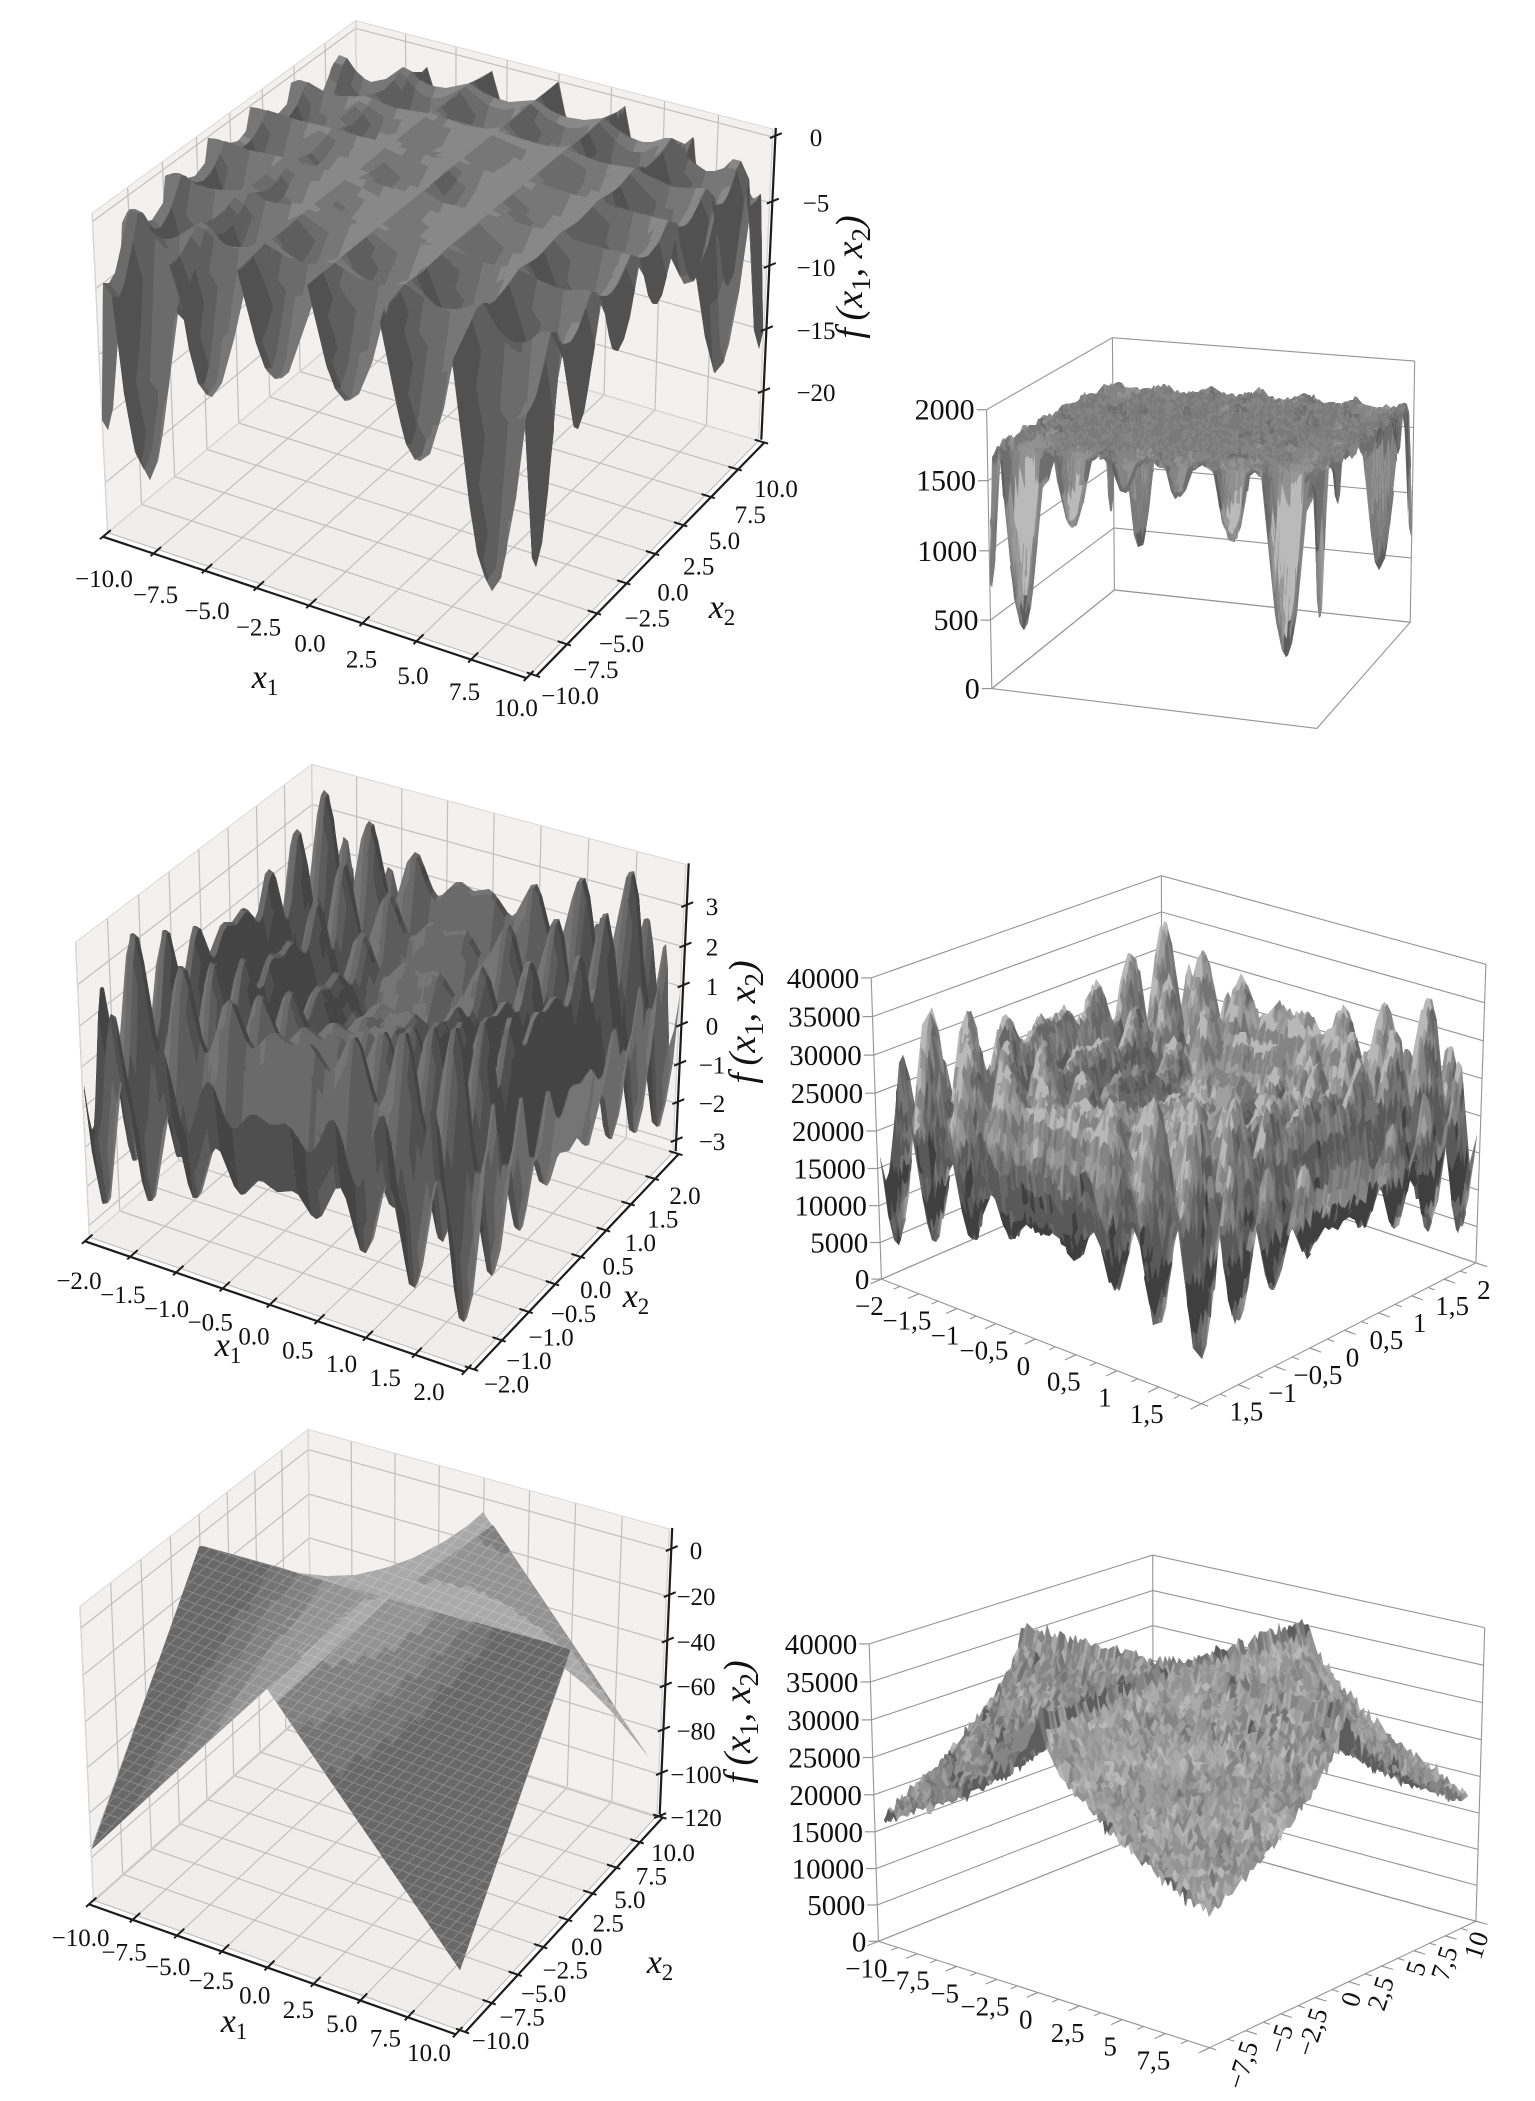  Describe the element at coordinates (830, 1207) in the screenshot. I see `svg-text: 10000` at that location.